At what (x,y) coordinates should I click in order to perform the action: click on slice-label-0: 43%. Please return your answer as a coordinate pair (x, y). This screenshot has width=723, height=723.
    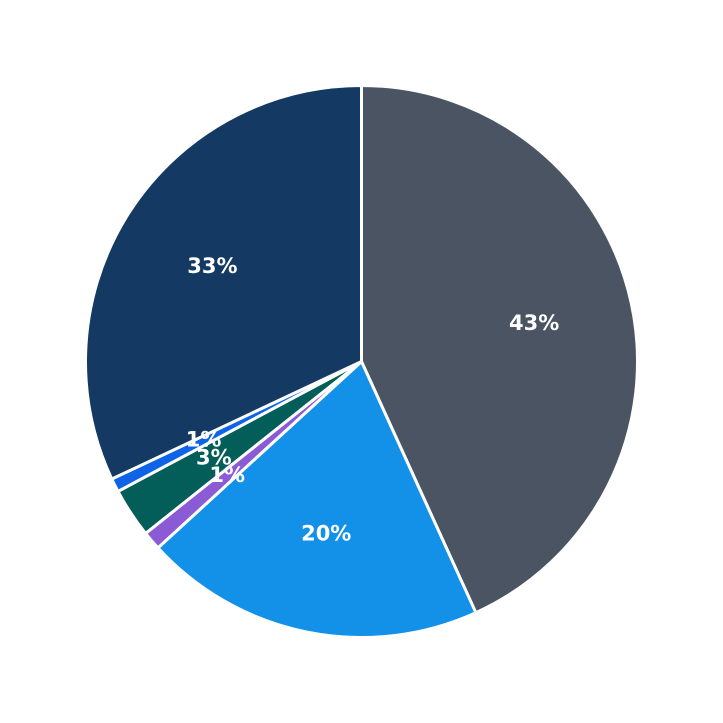
    Looking at the image, I should click on (534, 323).